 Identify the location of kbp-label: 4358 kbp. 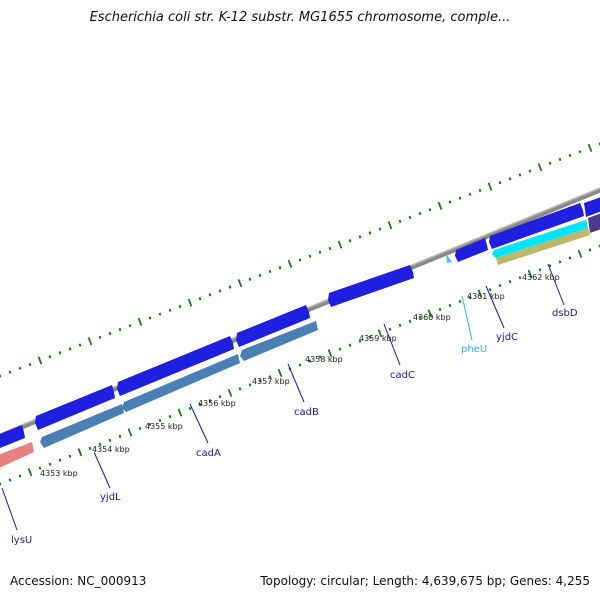
(324, 359).